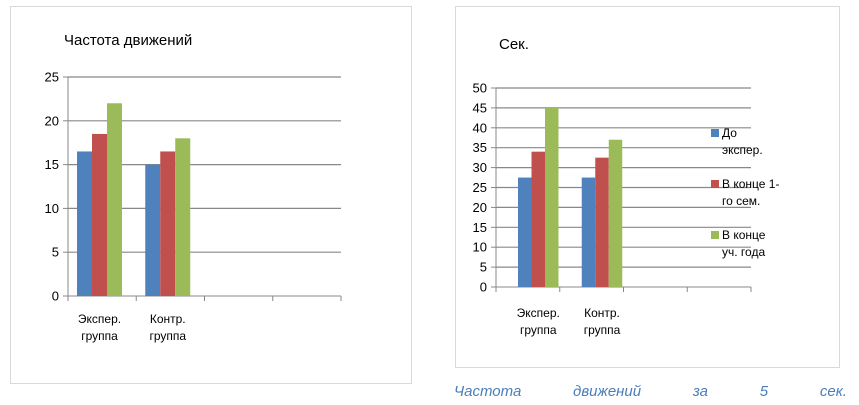 The image size is (859, 405). Describe the element at coordinates (744, 235) in the screenshot. I see `legend-label: В конце` at that location.